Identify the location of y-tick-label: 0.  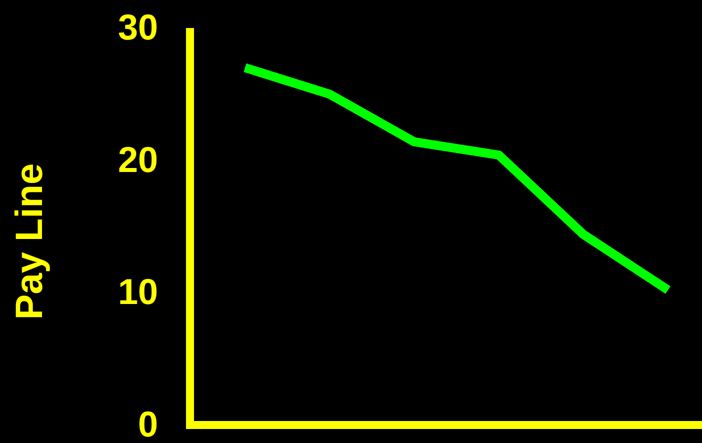
(148, 423).